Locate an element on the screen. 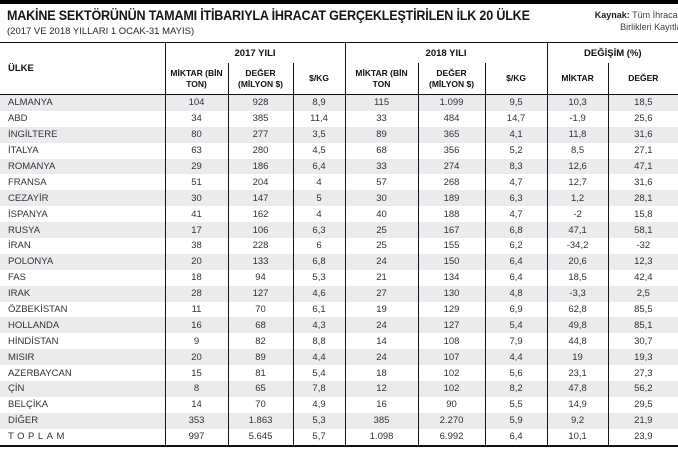 The image size is (678, 453). country-cell: RUSYA is located at coordinates (24, 230).